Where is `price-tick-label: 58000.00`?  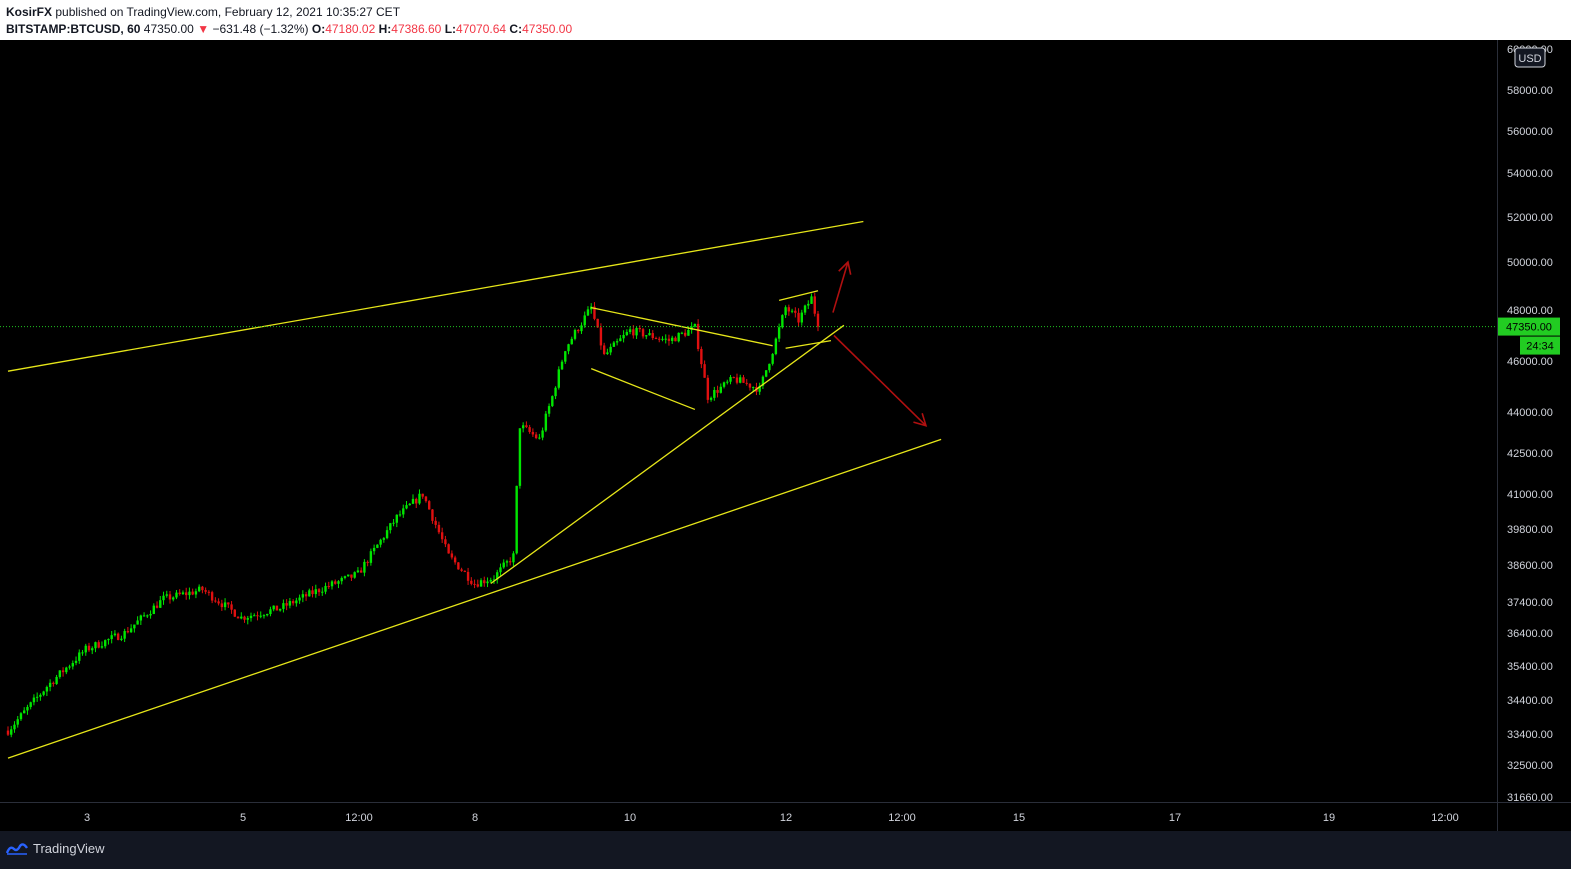 price-tick-label: 58000.00 is located at coordinates (1530, 91).